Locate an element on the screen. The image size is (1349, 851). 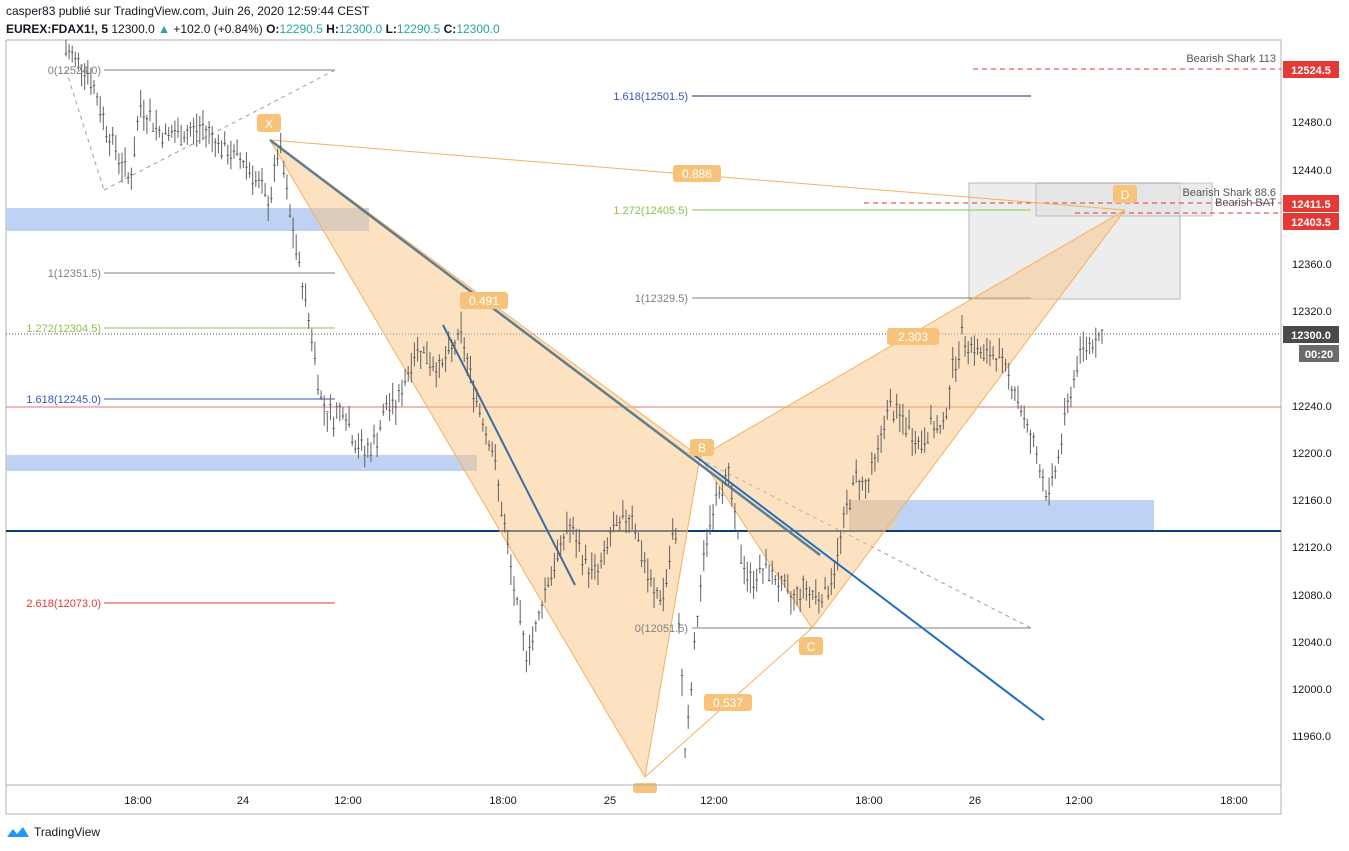
tradingview-logo-icon is located at coordinates (18, 832).